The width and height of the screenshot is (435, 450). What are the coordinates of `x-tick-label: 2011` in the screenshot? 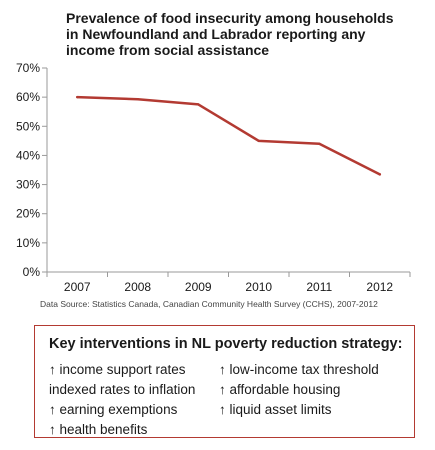 It's located at (319, 287).